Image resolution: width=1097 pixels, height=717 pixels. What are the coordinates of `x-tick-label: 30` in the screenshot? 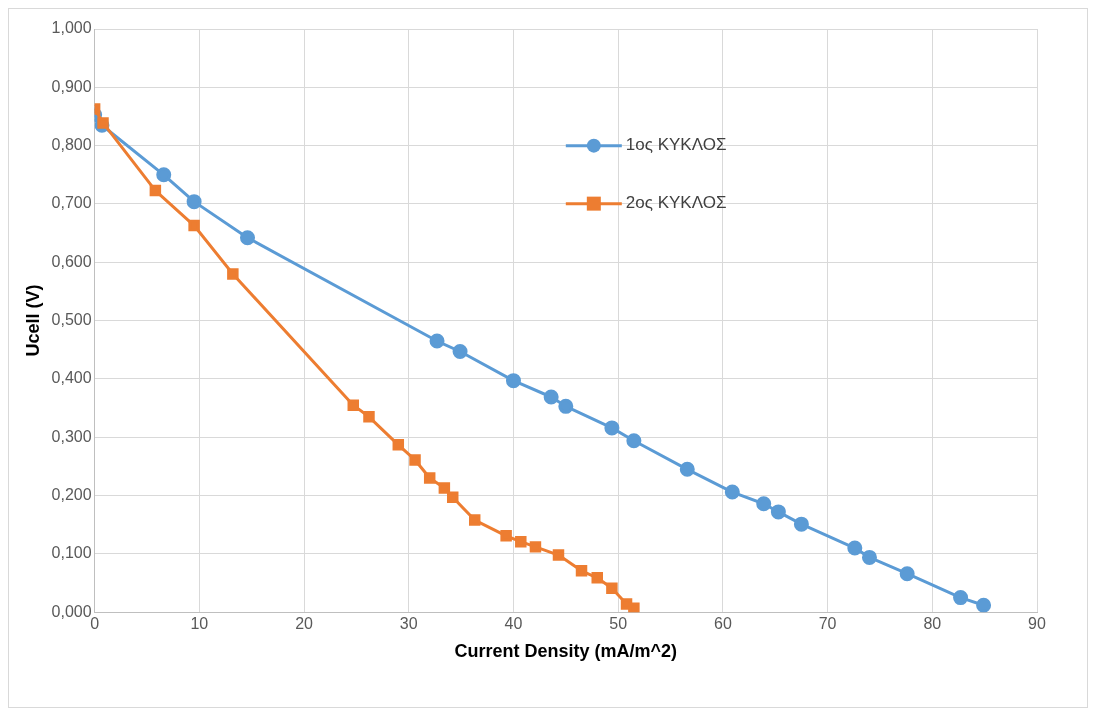 It's located at (408, 624).